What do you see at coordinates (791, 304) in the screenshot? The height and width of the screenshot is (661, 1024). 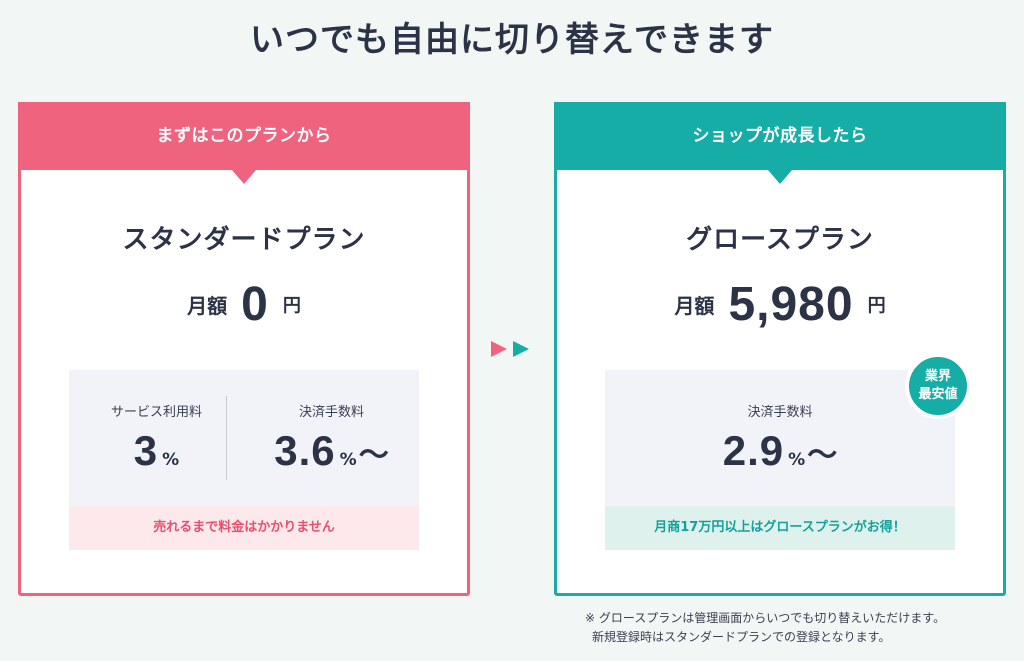 I see `price-value: 5,980` at bounding box center [791, 304].